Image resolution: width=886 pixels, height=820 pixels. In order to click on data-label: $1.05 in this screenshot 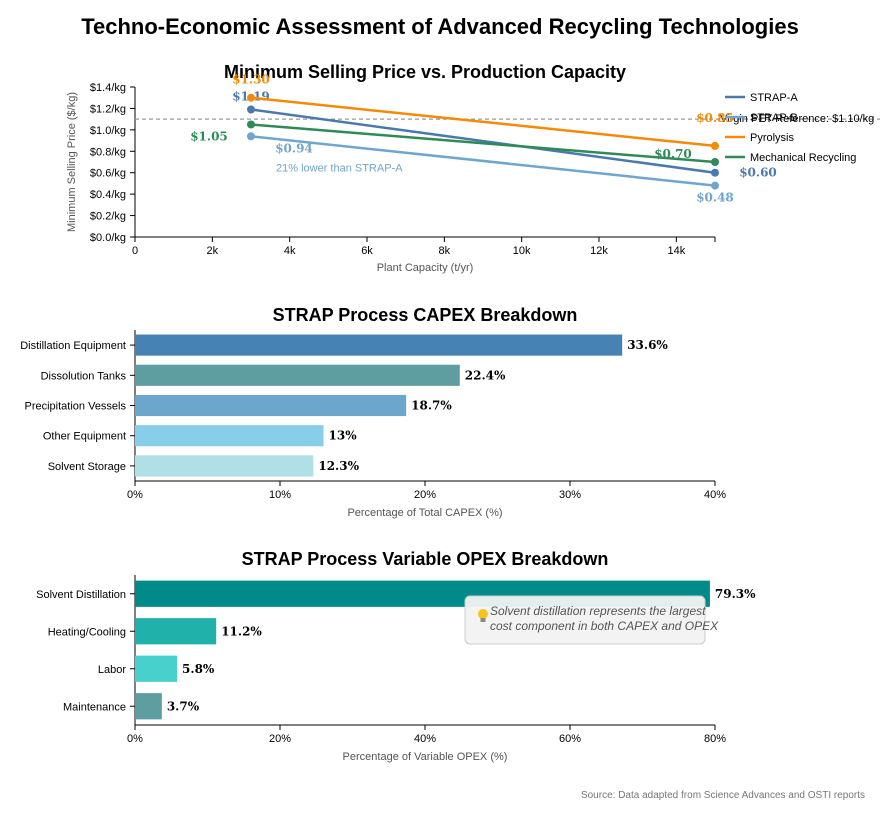, I will do `click(209, 137)`.